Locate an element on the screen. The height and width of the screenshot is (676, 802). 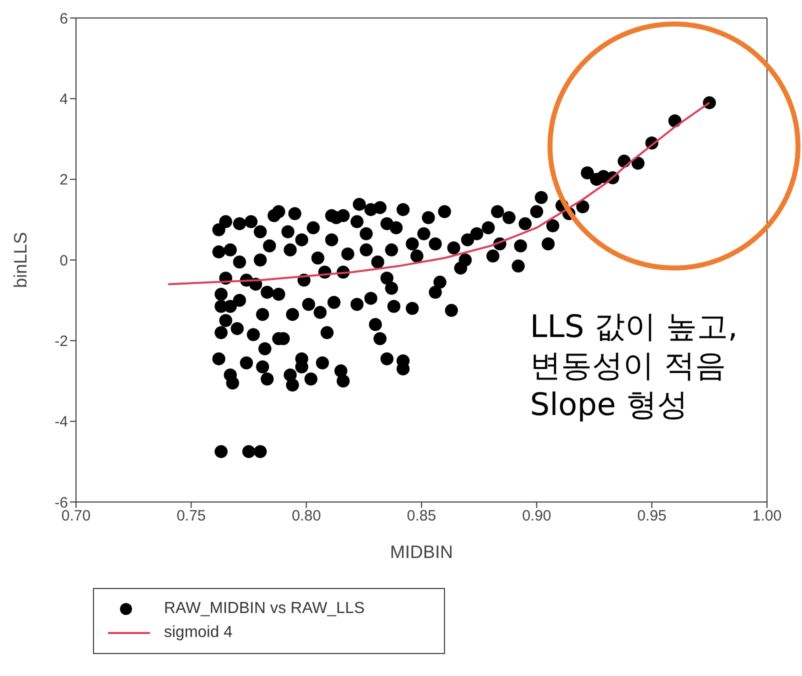
x-tick-label: 0.75 is located at coordinates (191, 516).